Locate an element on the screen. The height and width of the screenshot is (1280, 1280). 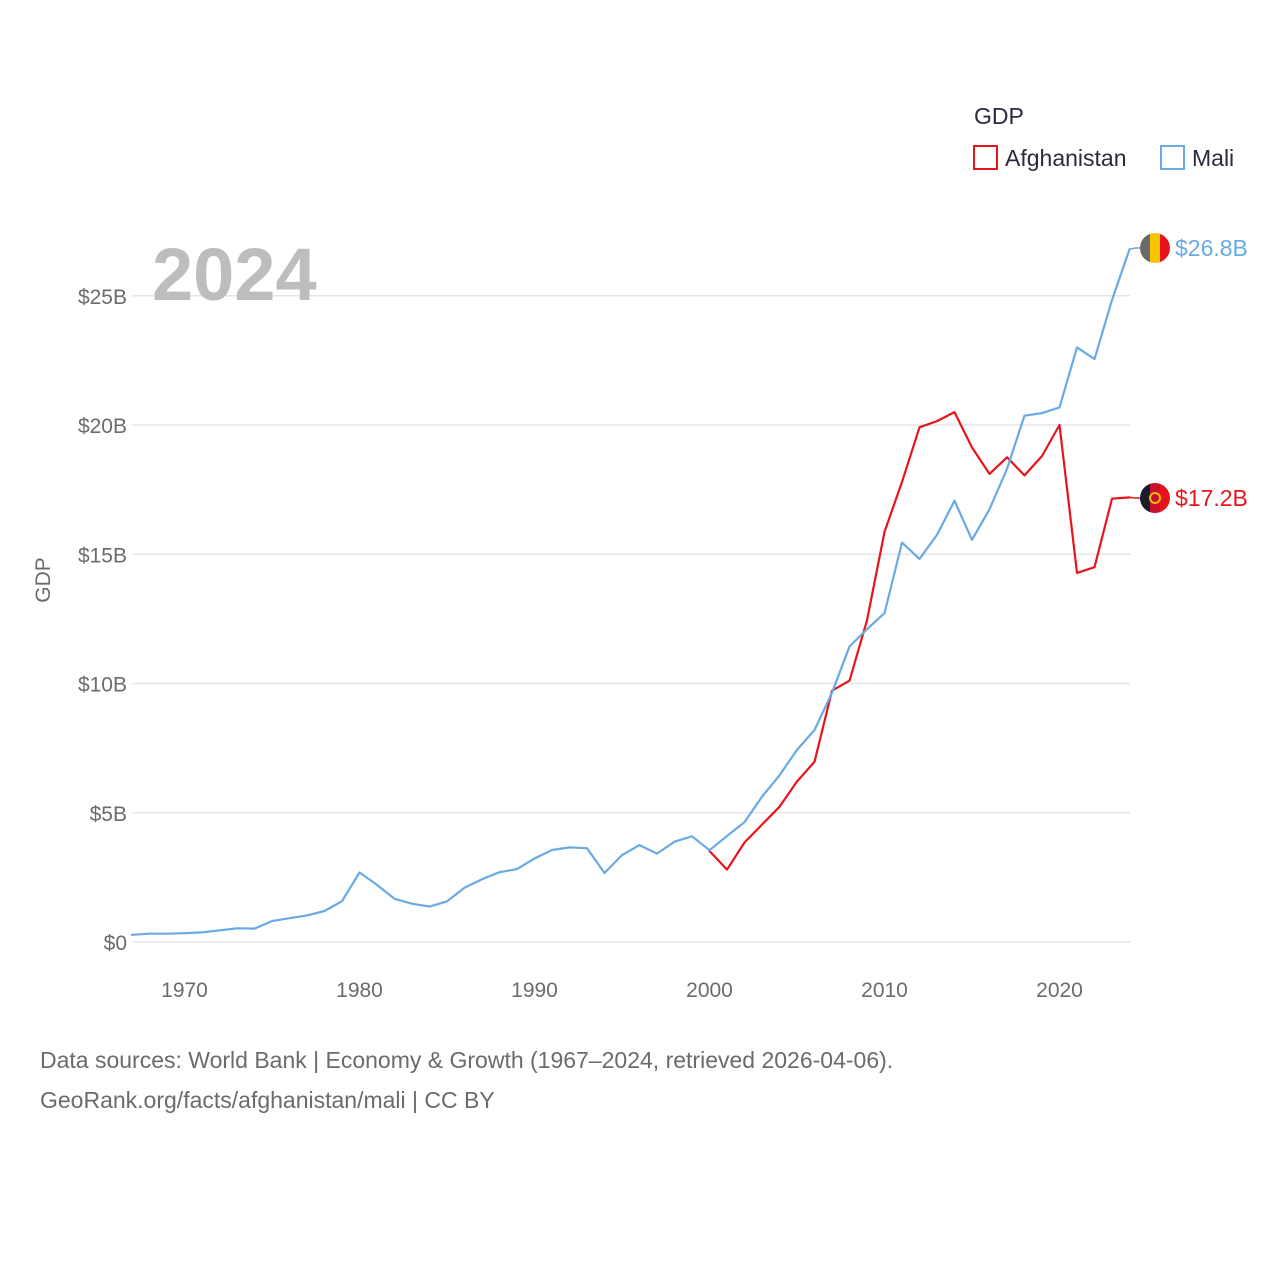
x-tick-label: 2010 is located at coordinates (884, 990).